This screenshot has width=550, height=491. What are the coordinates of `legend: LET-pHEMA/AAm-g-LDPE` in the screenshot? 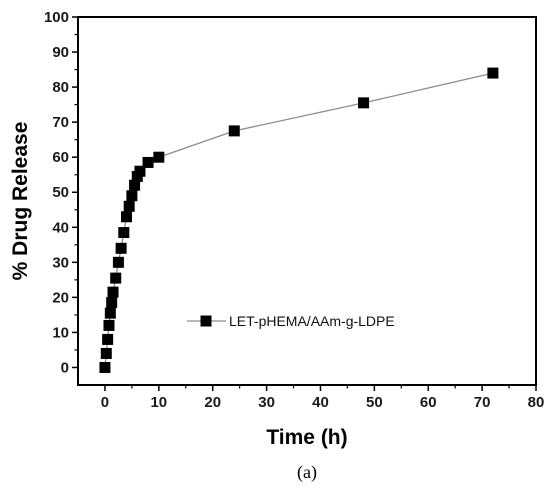 It's located at (291, 321).